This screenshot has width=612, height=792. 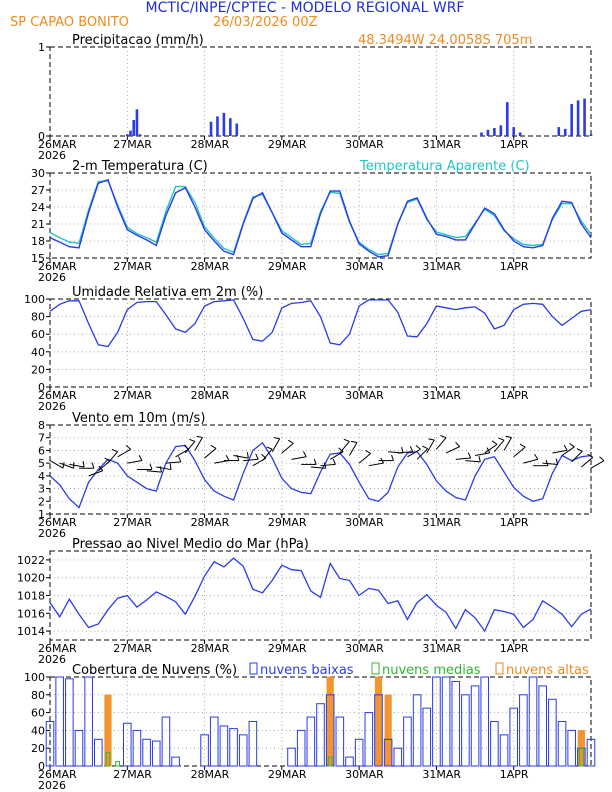 What do you see at coordinates (69, 22) in the screenshot?
I see `location-label: SP CAPAO BONITO` at bounding box center [69, 22].